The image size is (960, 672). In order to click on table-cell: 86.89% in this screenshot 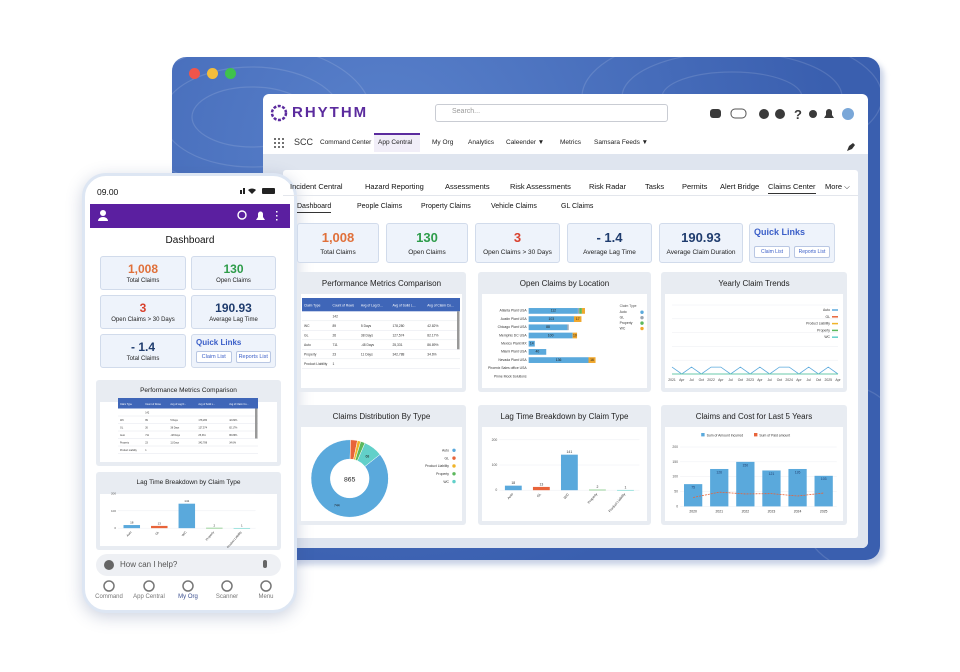, I will do `click(233, 435)`.